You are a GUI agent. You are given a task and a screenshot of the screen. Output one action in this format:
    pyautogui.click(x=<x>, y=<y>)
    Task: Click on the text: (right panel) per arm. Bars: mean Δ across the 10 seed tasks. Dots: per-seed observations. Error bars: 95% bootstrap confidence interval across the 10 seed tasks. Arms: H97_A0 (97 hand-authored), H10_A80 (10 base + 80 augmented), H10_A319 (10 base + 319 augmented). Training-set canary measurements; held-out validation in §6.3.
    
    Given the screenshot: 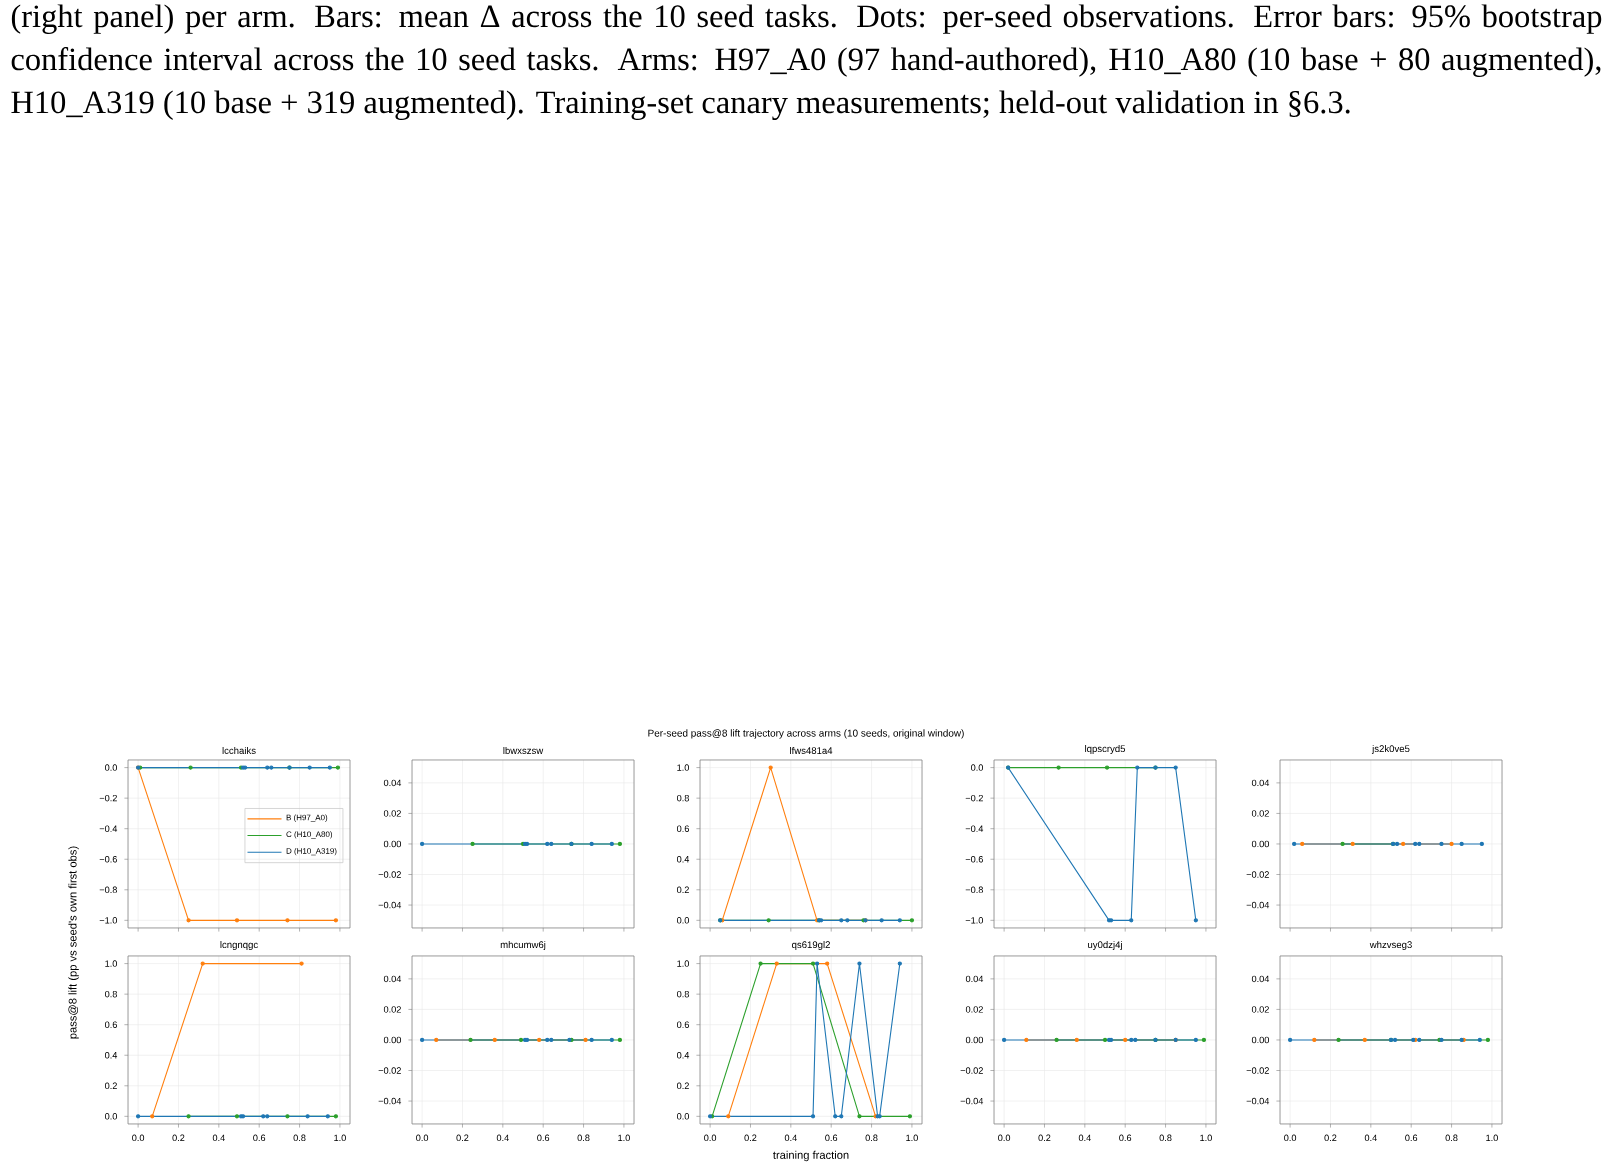 What is the action you would take?
    pyautogui.click(x=806, y=62)
    